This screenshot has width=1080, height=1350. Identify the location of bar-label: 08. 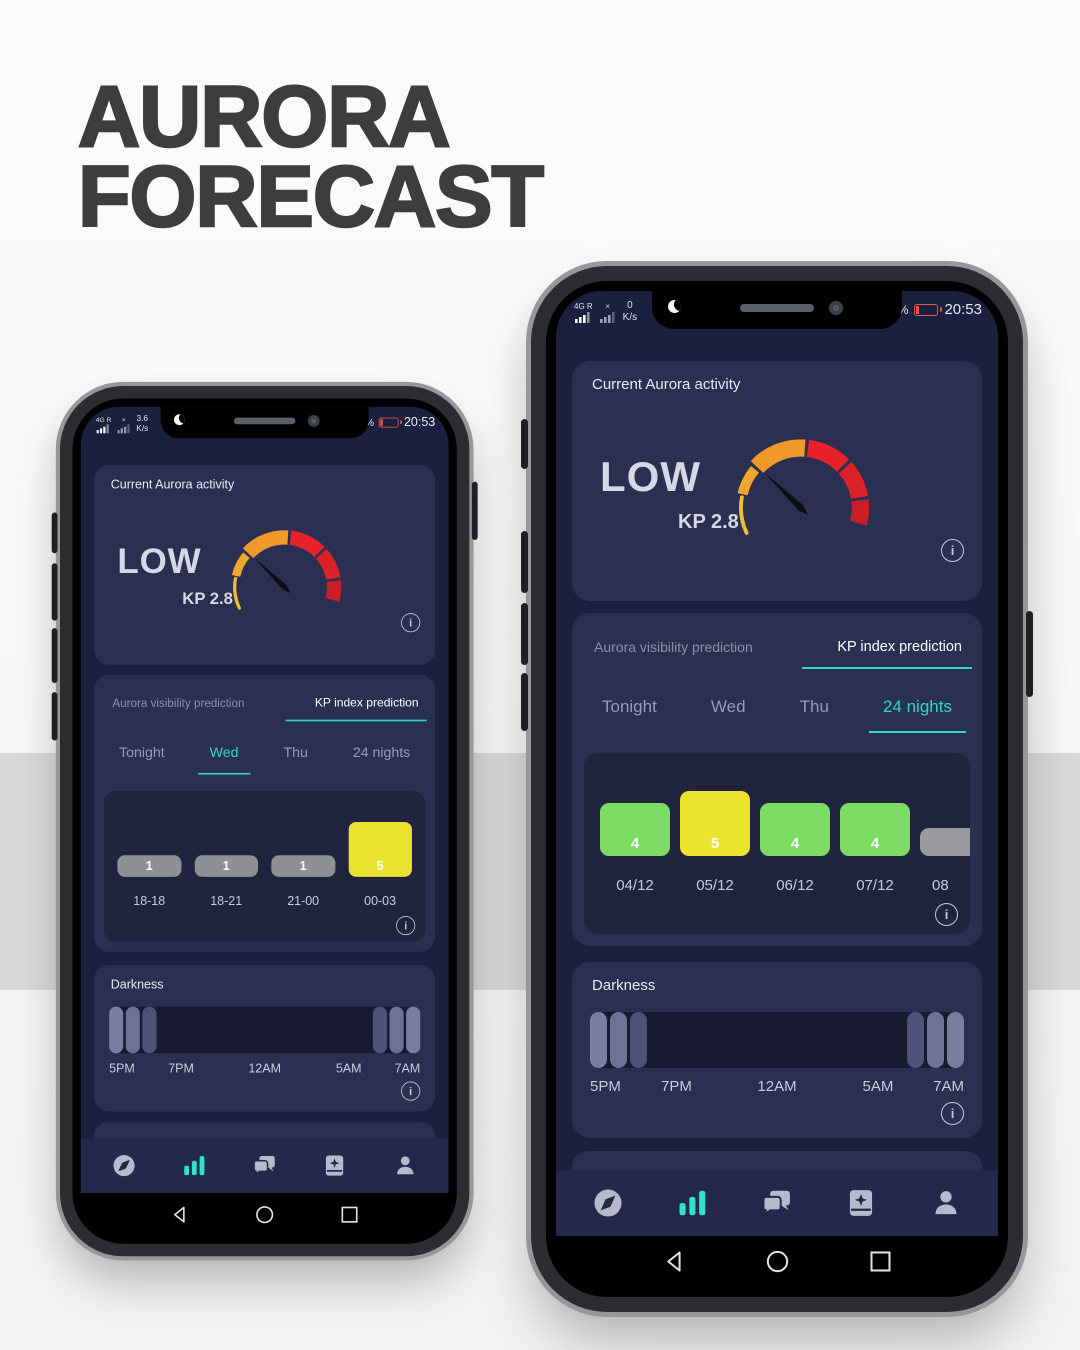
(940, 885).